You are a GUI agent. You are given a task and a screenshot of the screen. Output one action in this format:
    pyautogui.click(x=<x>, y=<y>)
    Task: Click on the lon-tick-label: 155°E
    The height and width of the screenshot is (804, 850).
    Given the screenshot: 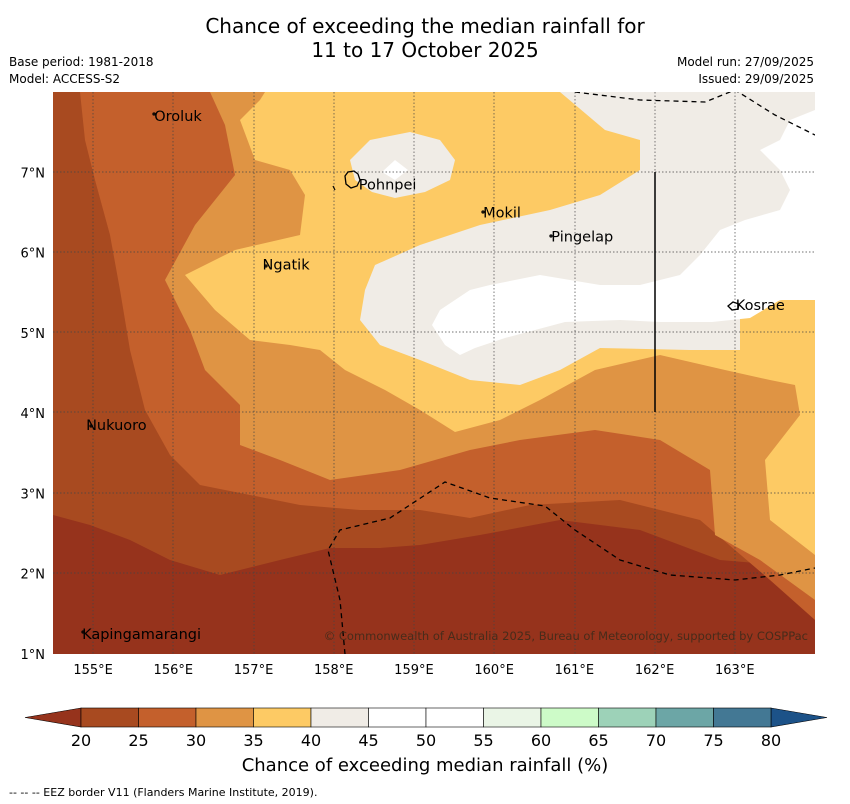 What is the action you would take?
    pyautogui.click(x=93, y=670)
    